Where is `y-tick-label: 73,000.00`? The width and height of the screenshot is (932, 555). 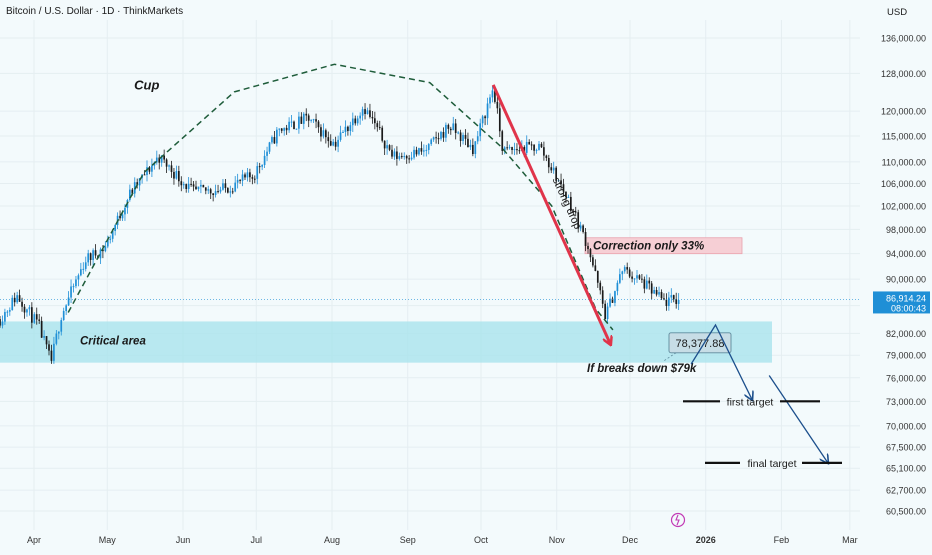 y-tick-label: 73,000.00 is located at coordinates (906, 402).